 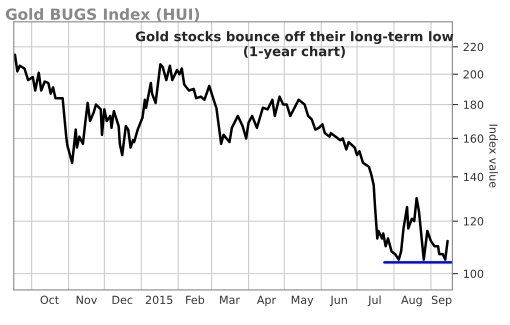 What do you see at coordinates (195, 299) in the screenshot?
I see `x-tick-label: Feb` at bounding box center [195, 299].